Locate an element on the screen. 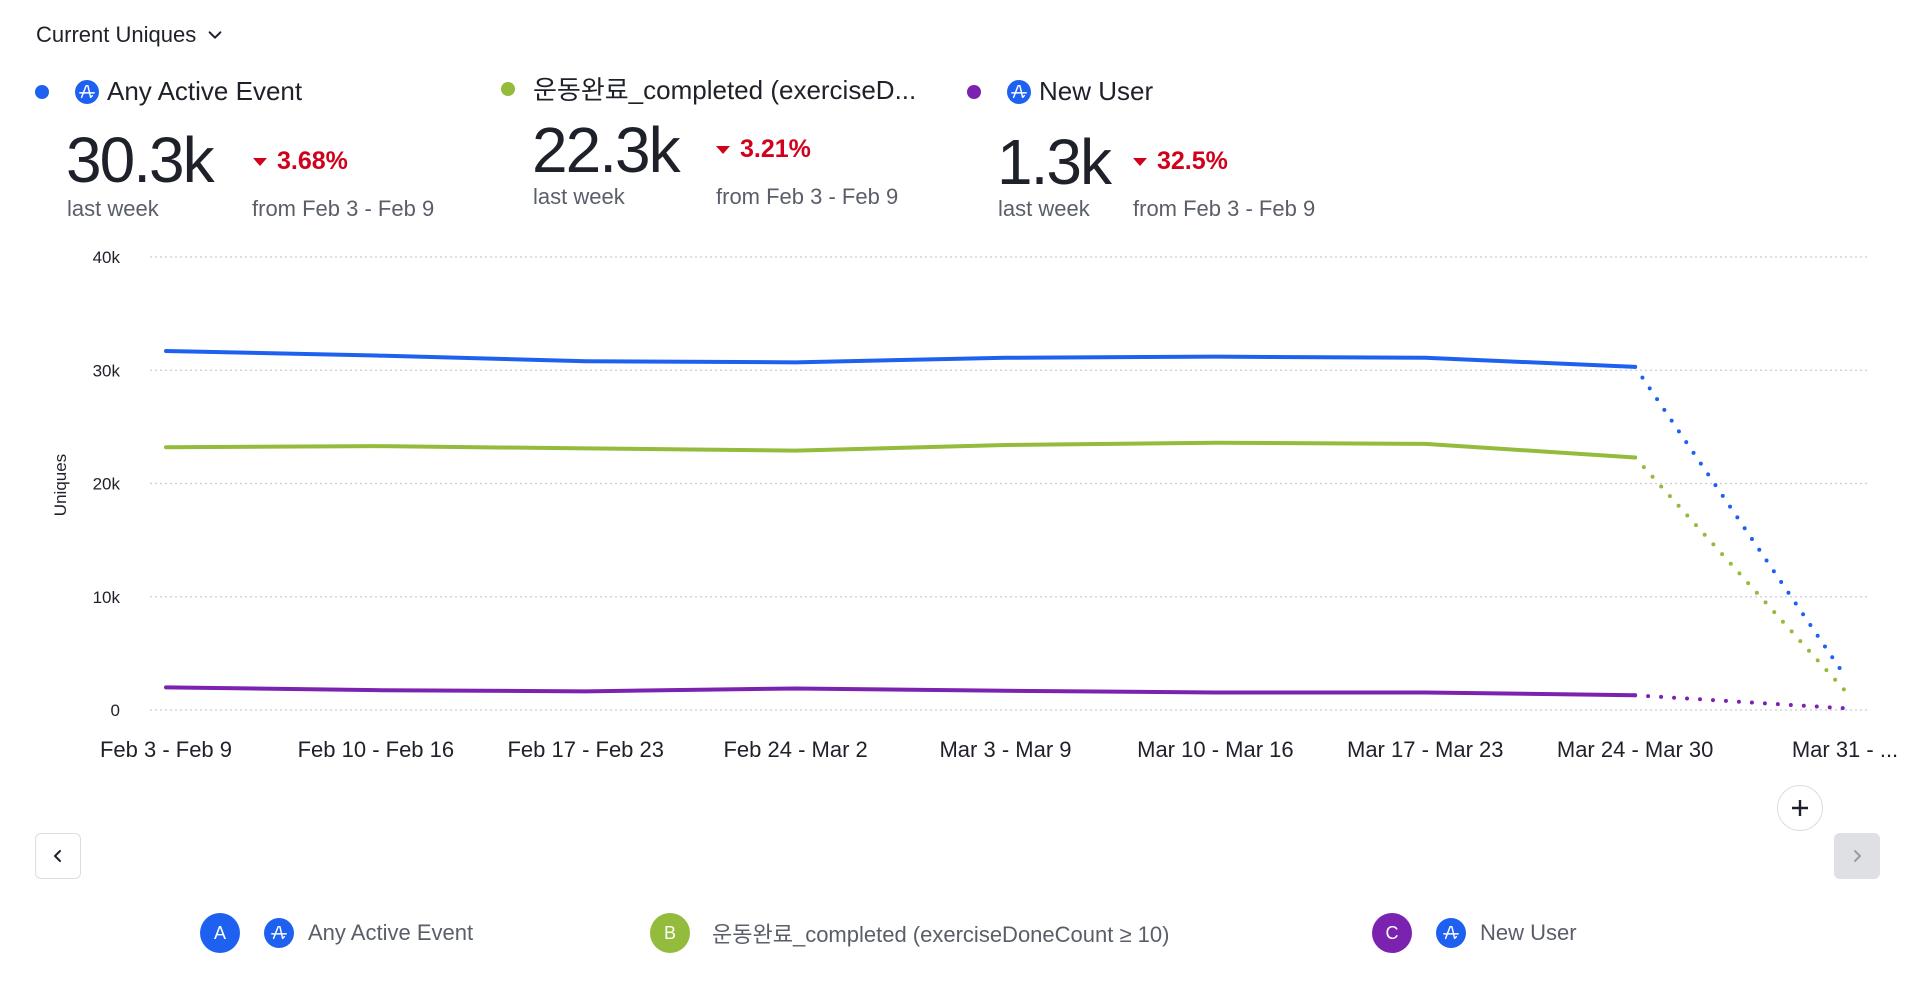  summary-change: 32.5% is located at coordinates (1180, 161).